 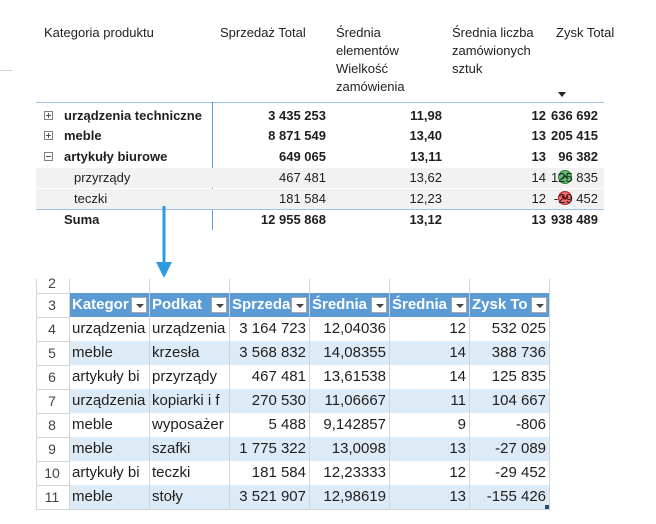 I want to click on pivot-row-label: Suma, so click(x=82, y=219).